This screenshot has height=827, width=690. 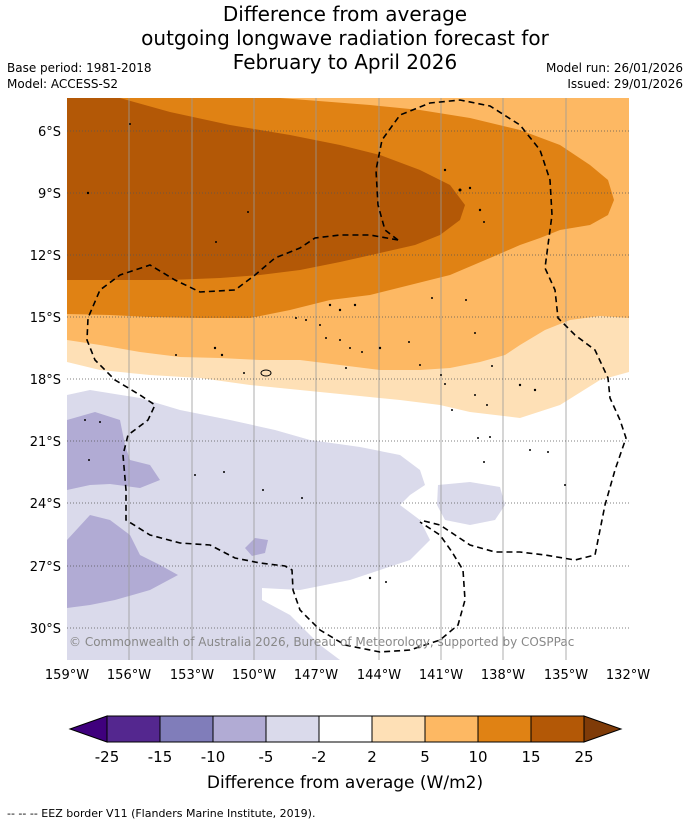 I want to click on colorbar-tick: 2, so click(x=372, y=757).